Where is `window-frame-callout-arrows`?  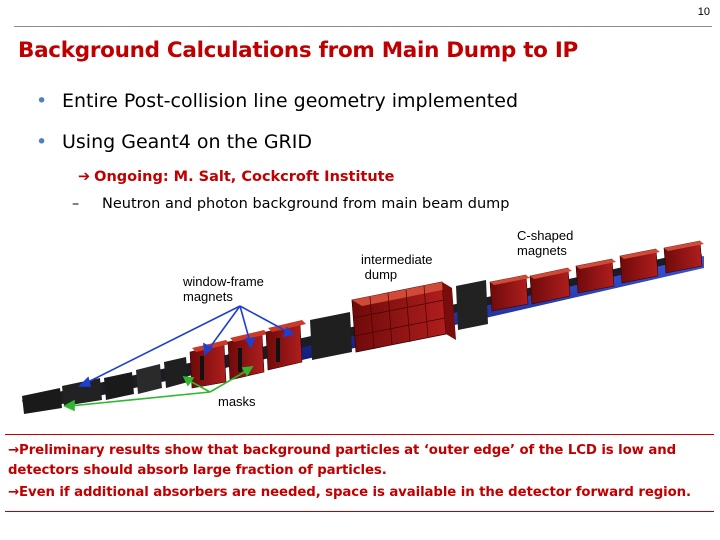
window-frame-callout-arrows is located at coordinates (186, 346).